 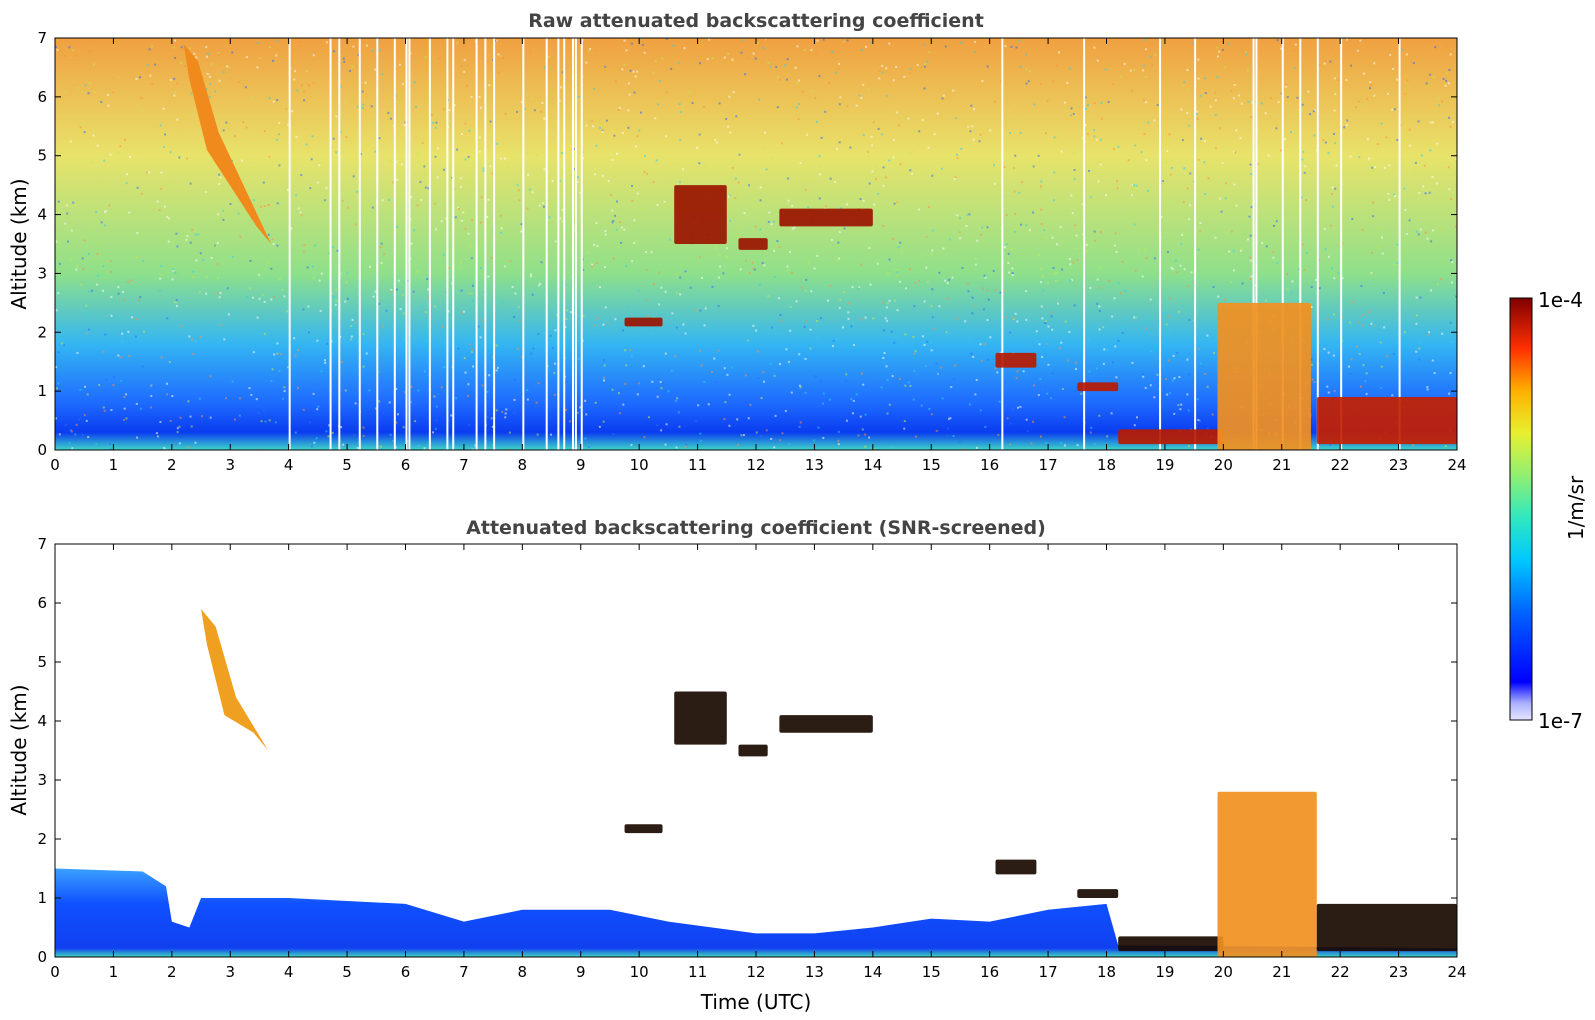 What do you see at coordinates (1048, 972) in the screenshot?
I see `snr-xtick-label: 17` at bounding box center [1048, 972].